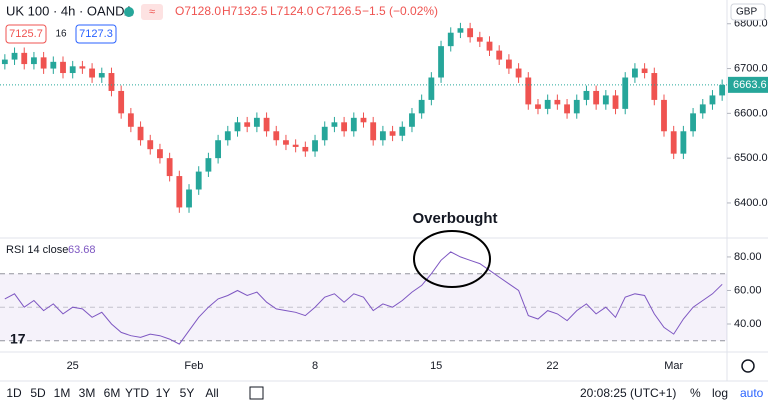 The height and width of the screenshot is (407, 768). What do you see at coordinates (137, 393) in the screenshot?
I see `range-button: YTD` at bounding box center [137, 393].